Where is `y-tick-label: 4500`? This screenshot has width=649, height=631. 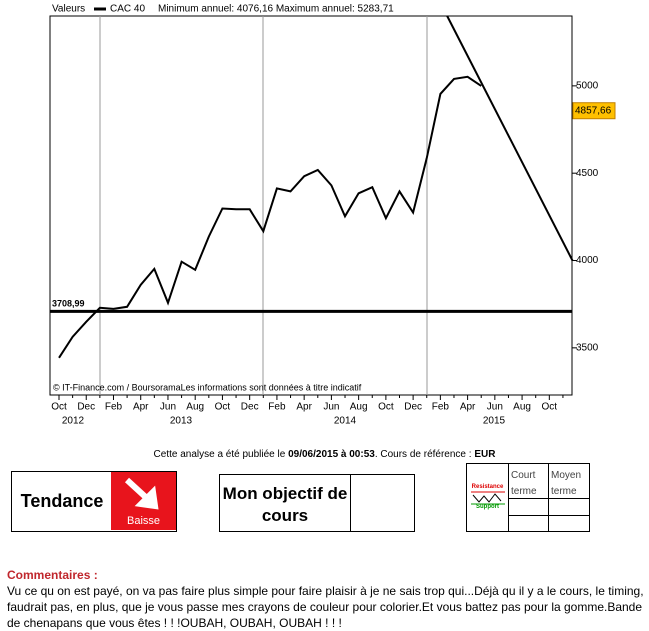 y-tick-label: 4500 is located at coordinates (587, 173).